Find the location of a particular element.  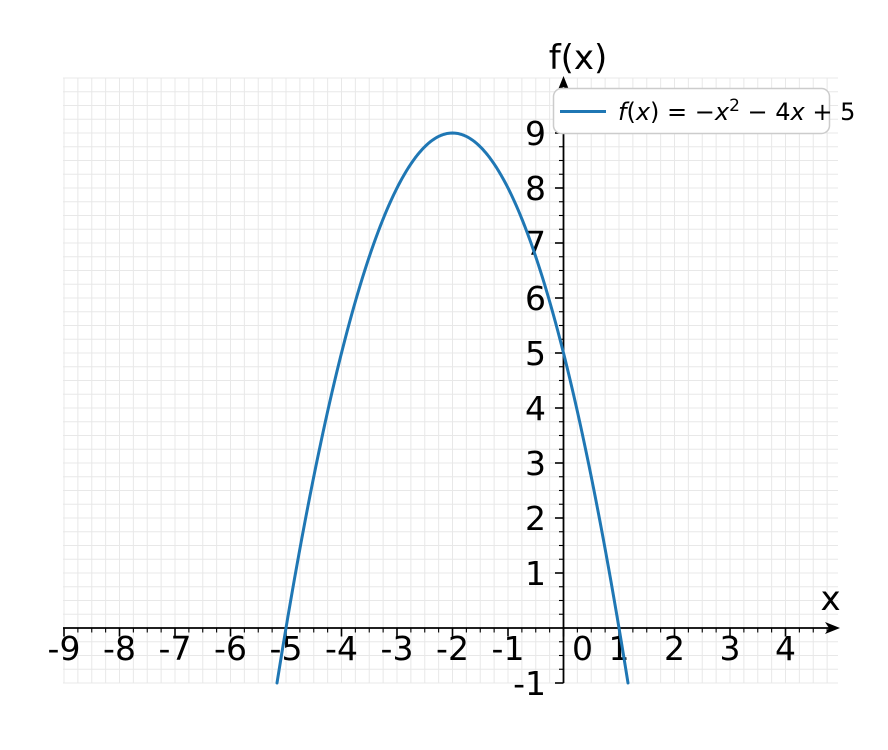

x-tick-label: -7 is located at coordinates (175, 648).